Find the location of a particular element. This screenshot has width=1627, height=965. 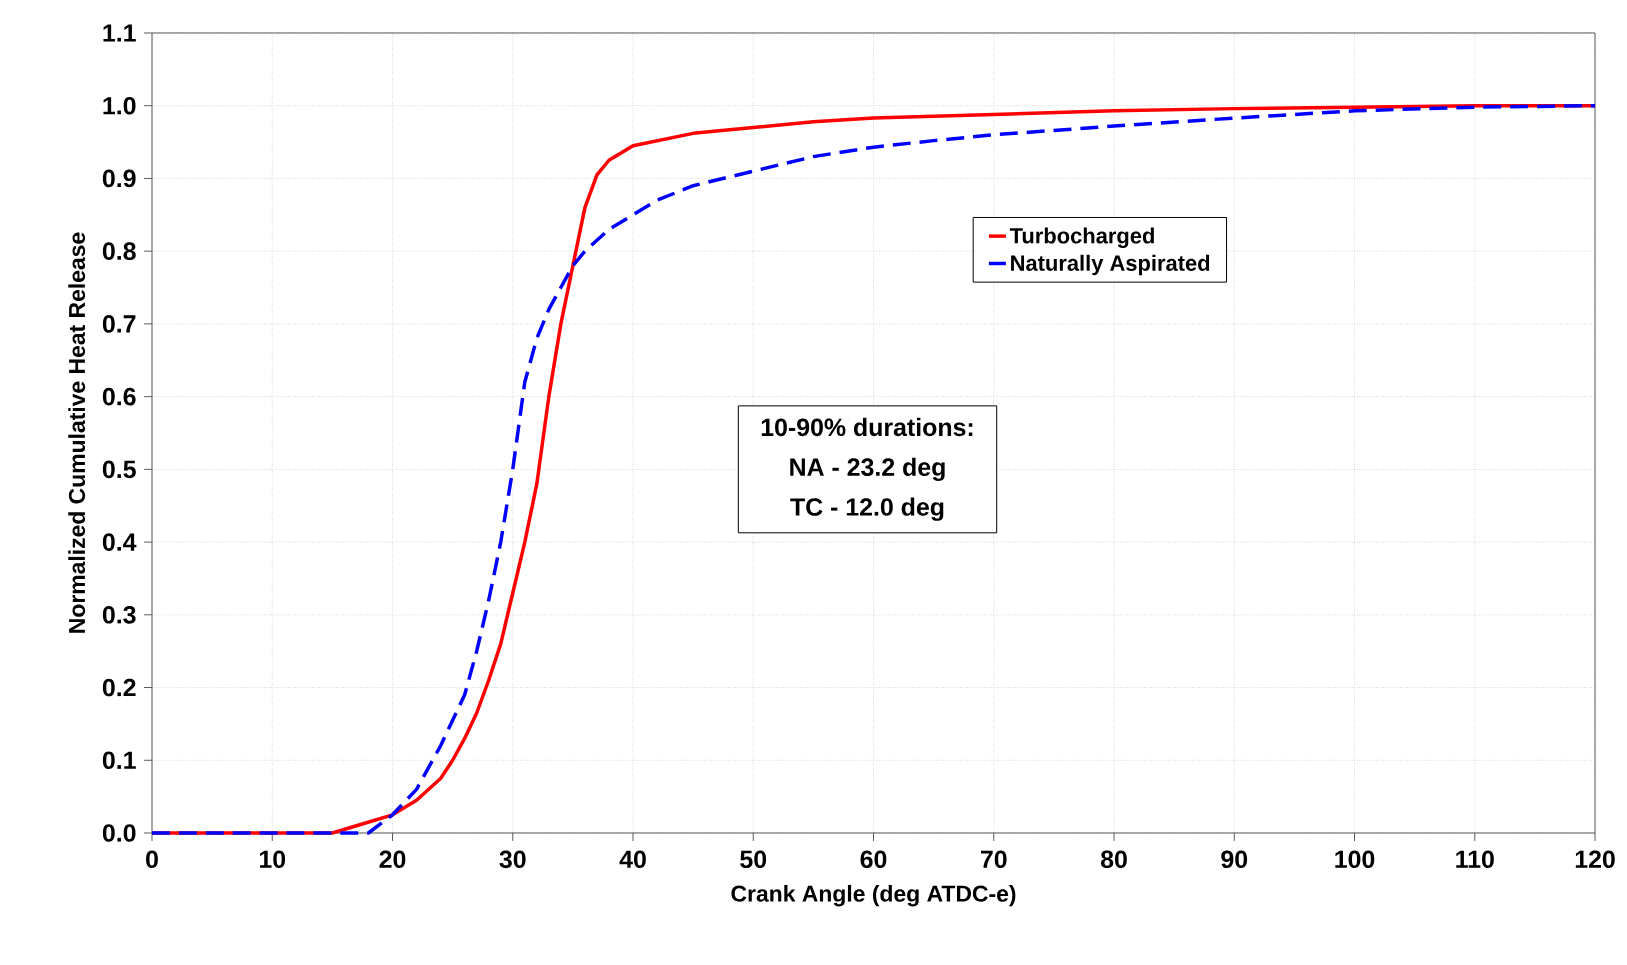

y-tick-label: 0.0 is located at coordinates (119, 833).